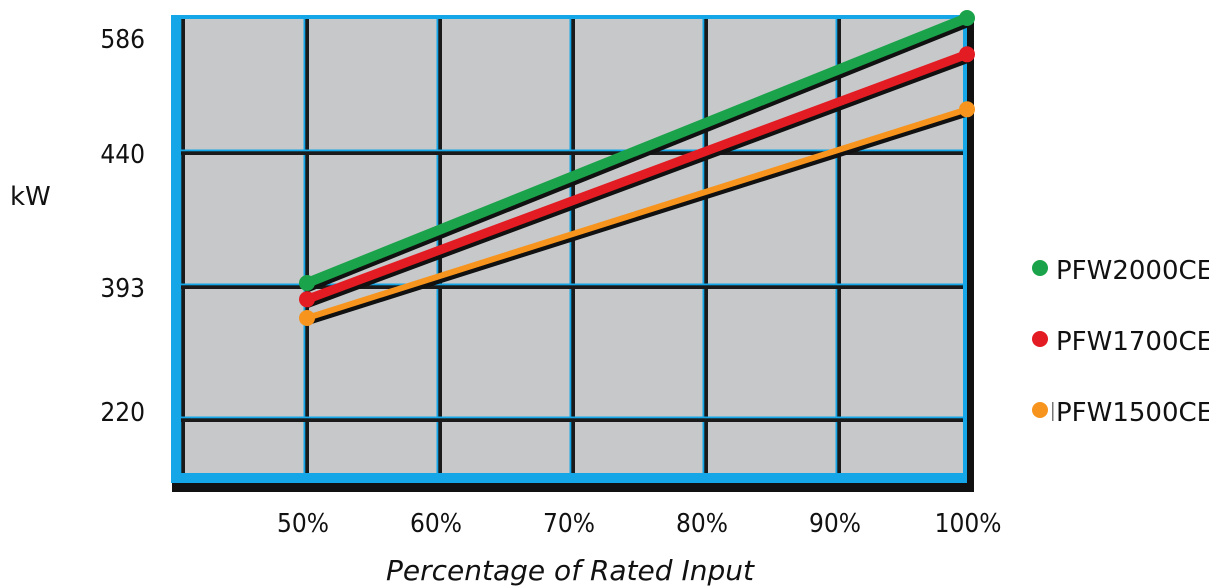 This screenshot has height=587, width=1209. Describe the element at coordinates (835, 524) in the screenshot. I see `x-tick-label-90: 90%` at that location.